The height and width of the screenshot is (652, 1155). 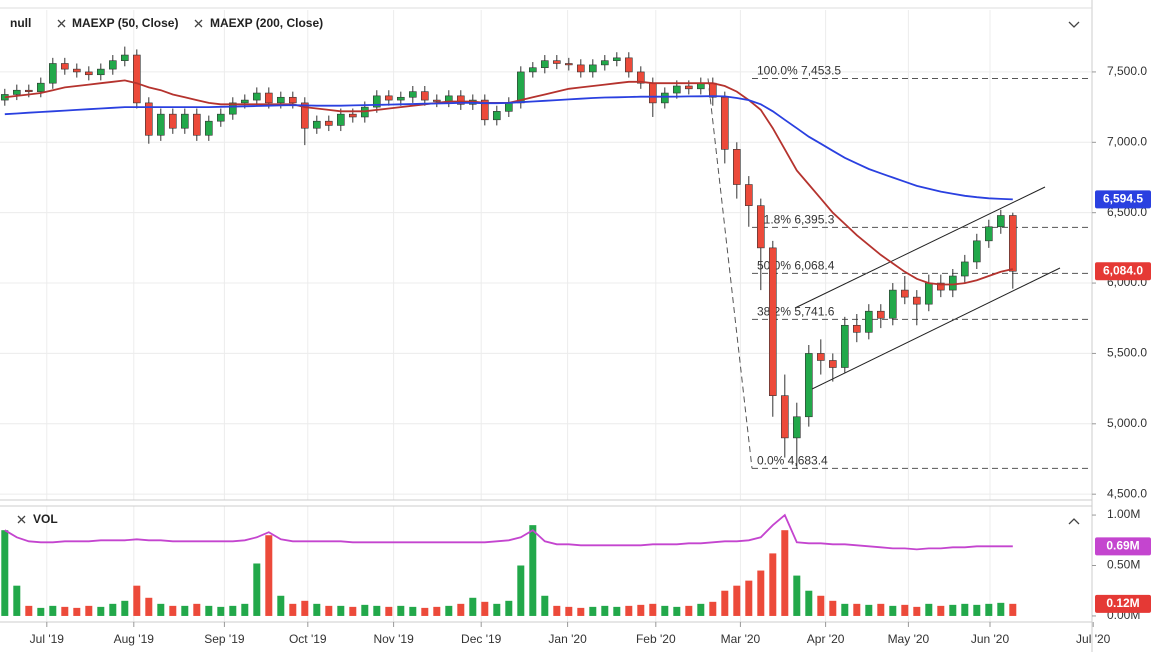 I want to click on x-tick-label: May '20, so click(x=909, y=639).